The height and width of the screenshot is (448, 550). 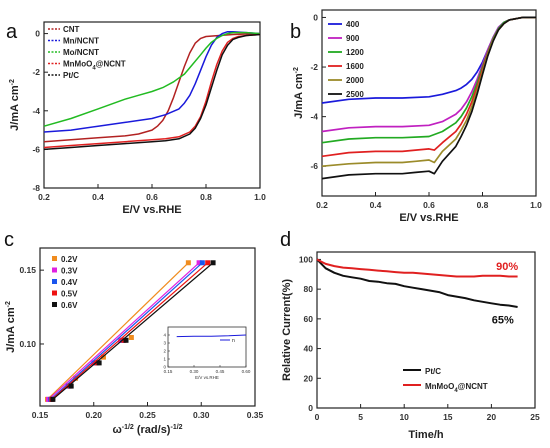 I want to click on legend-label: 400, so click(x=353, y=24).